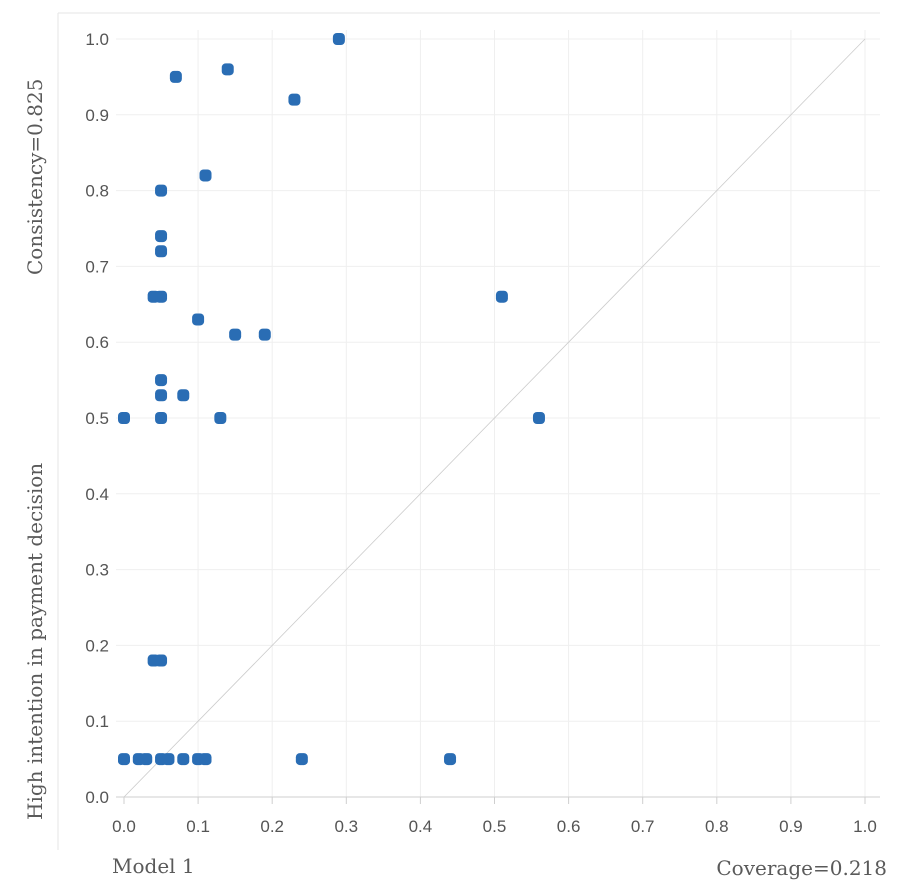 Image resolution: width=923 pixels, height=893 pixels. I want to click on x-tick-label: 0.1, so click(198, 826).